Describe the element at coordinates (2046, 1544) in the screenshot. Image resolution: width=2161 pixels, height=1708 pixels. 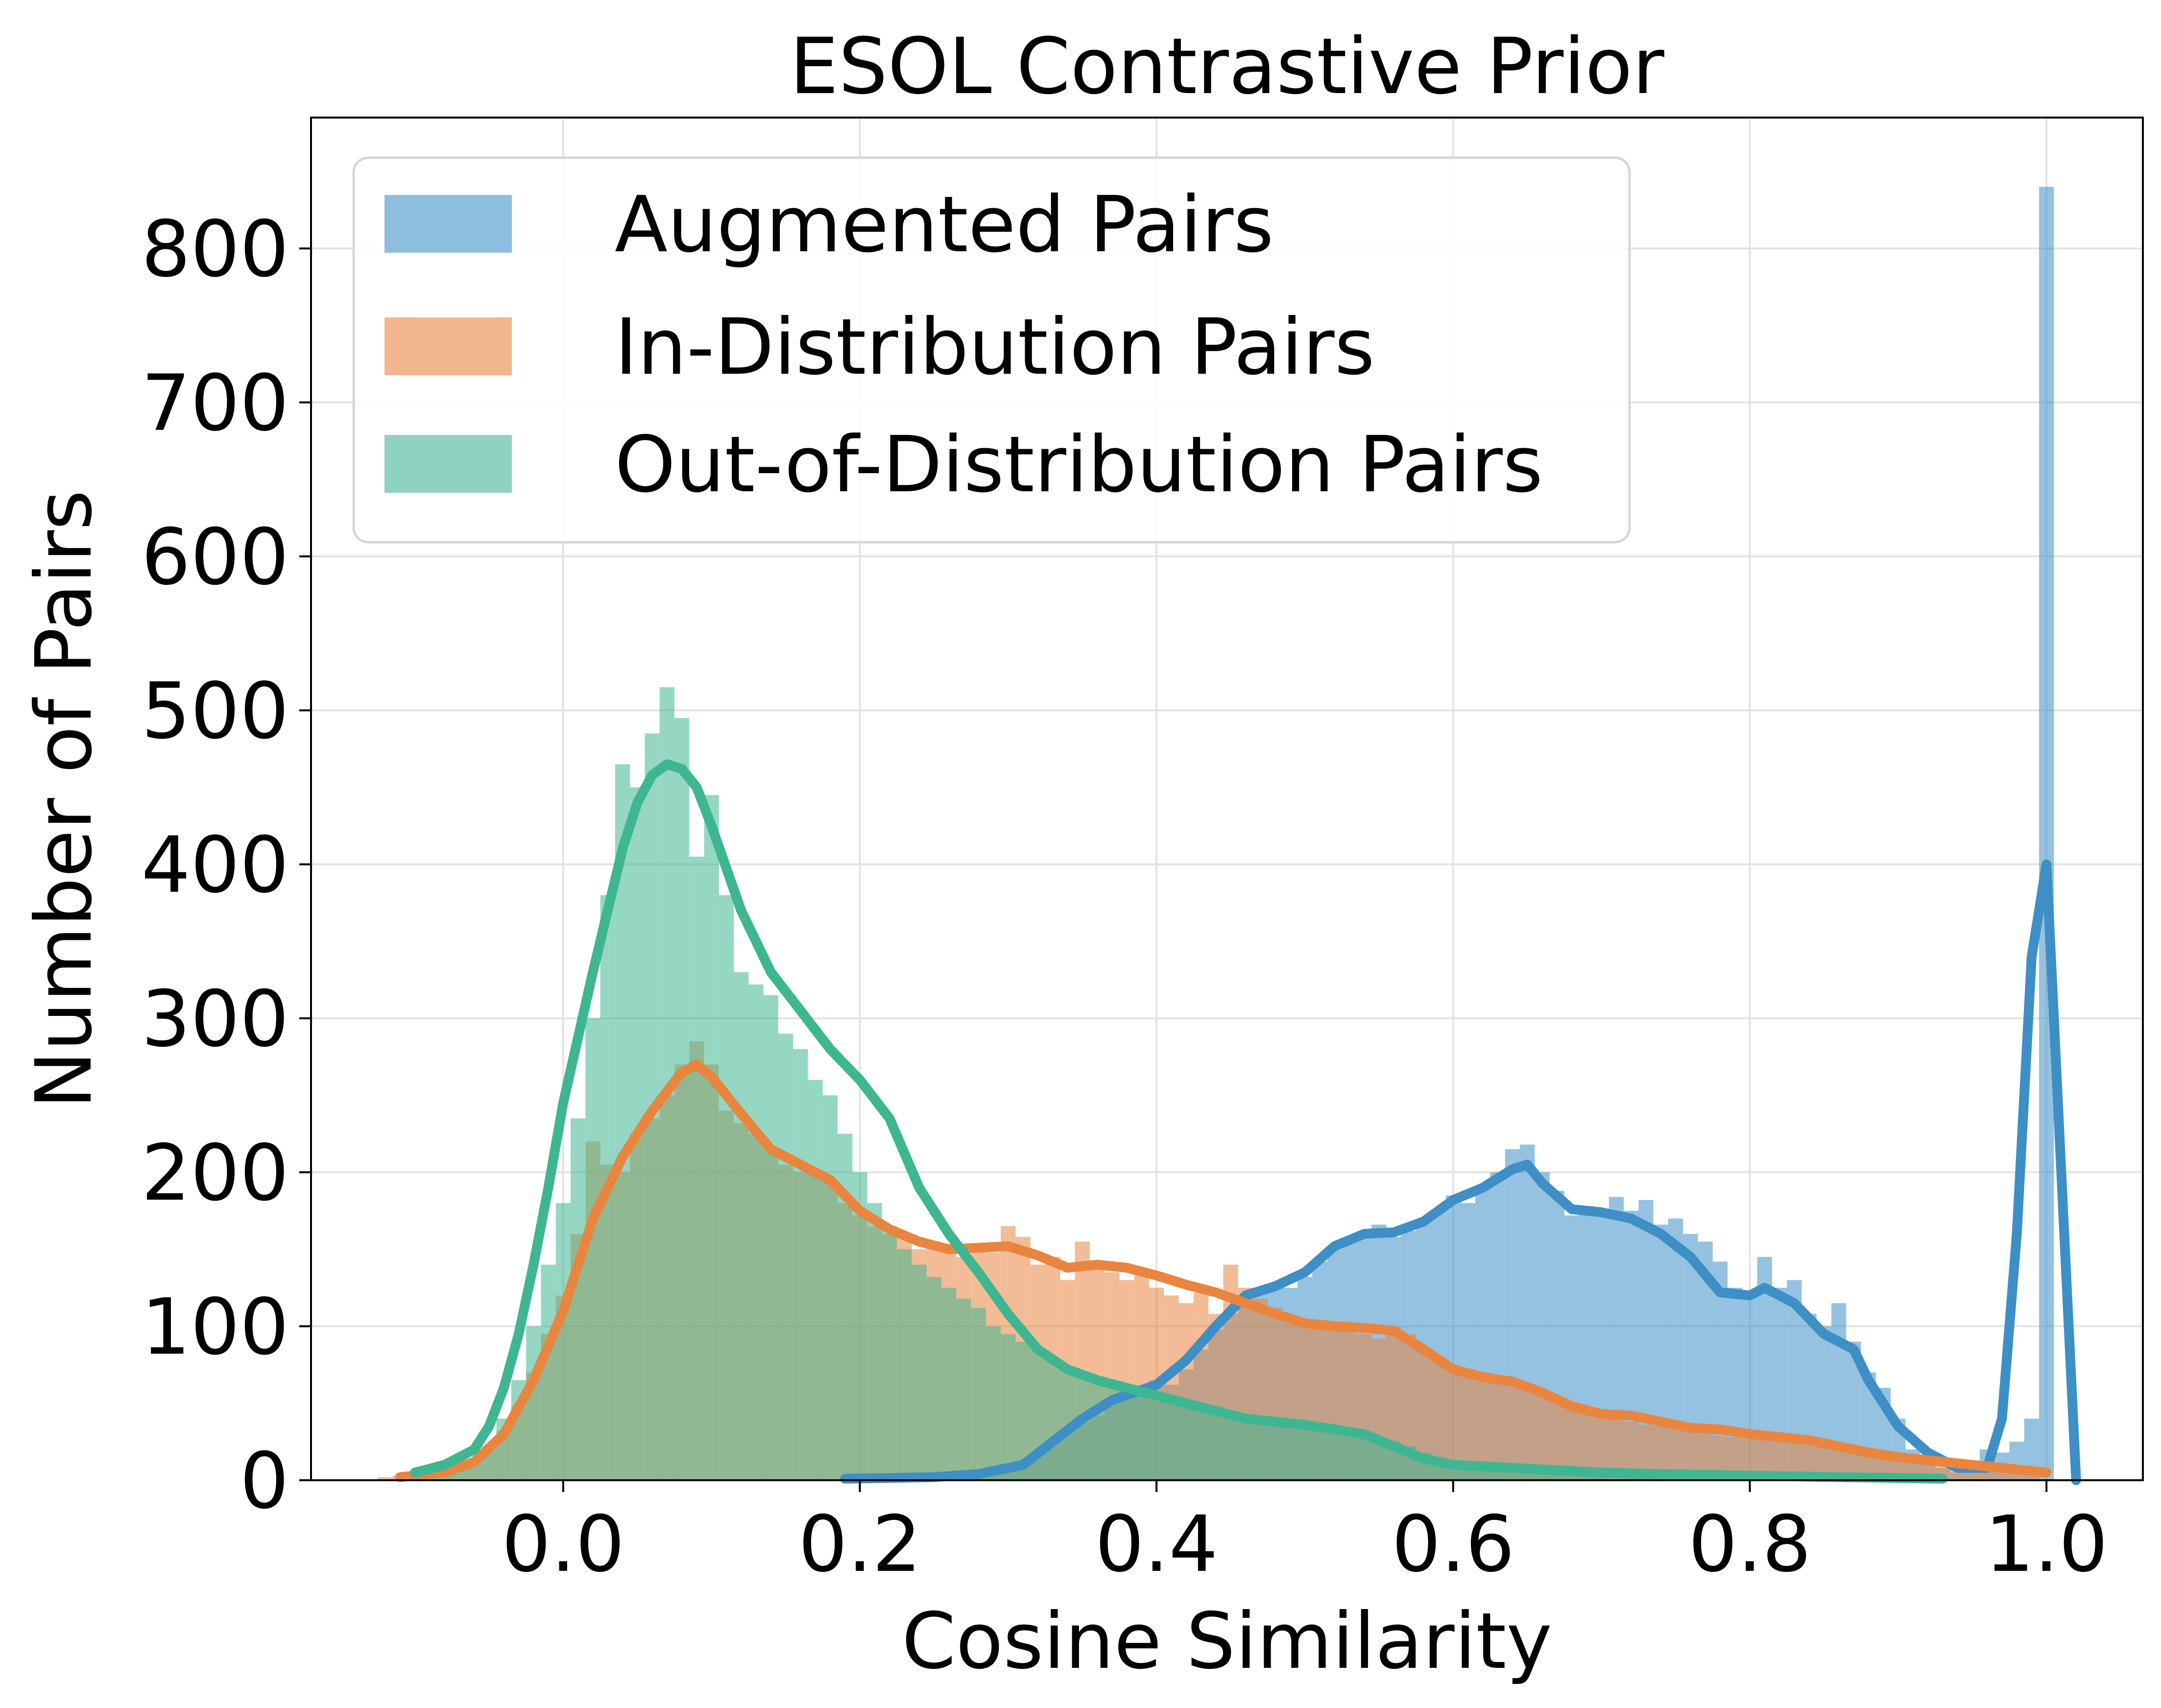
I see `x-tick-label-5: 1.0` at that location.